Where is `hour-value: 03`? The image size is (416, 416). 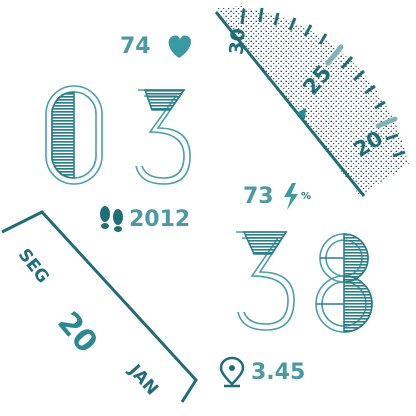 hour-value: 03 is located at coordinates (113, 134).